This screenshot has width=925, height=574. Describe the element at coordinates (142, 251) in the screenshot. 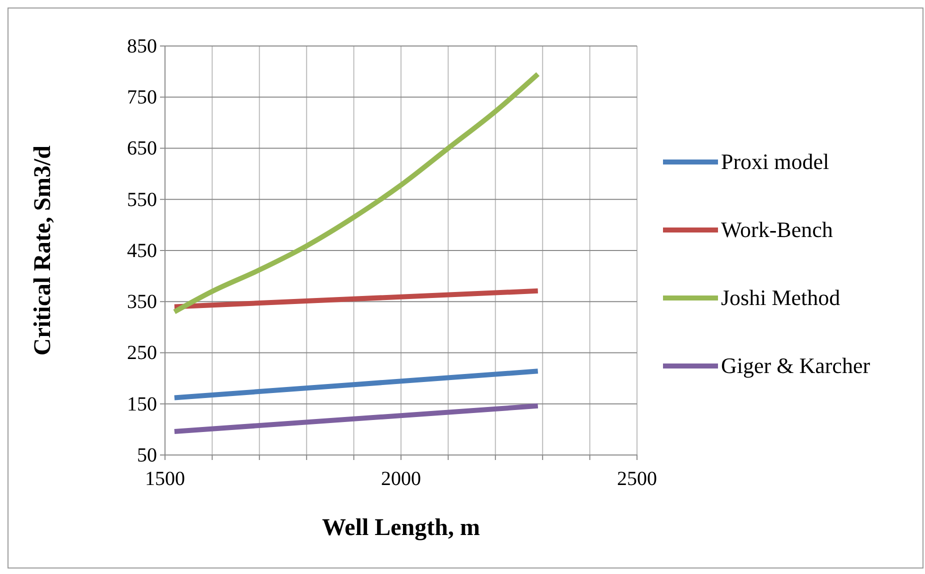

I see `y-tick-label: 450` at that location.